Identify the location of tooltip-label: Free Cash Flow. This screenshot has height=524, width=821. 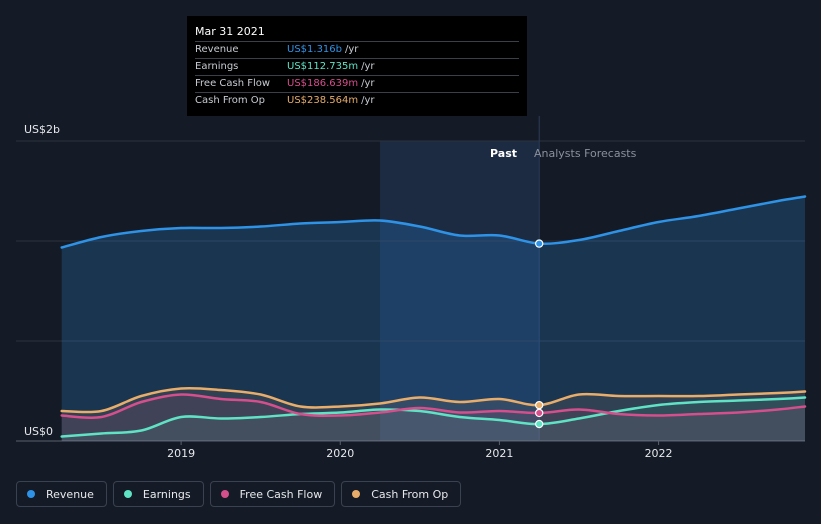
(233, 83).